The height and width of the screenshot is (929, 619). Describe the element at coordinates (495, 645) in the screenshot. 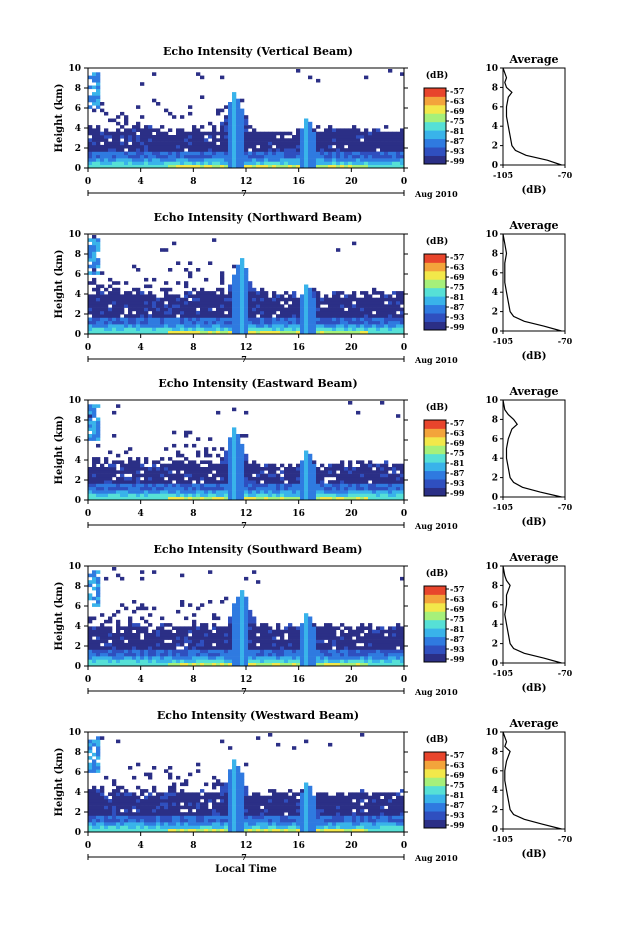

I see `average-y-tick-label: 2` at that location.